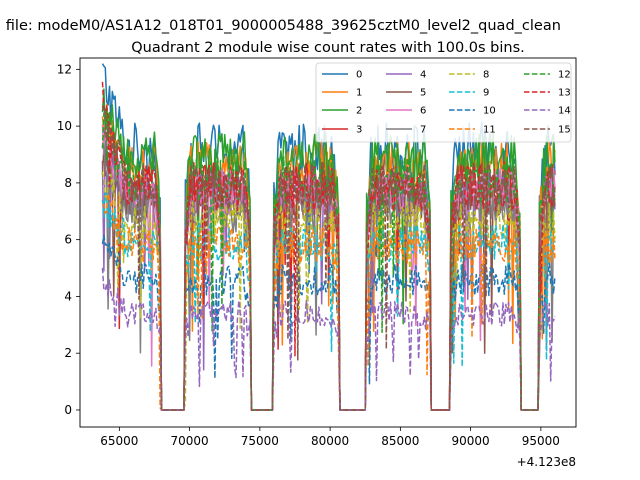 This screenshot has height=480, width=640. I want to click on legend-label-3: 3, so click(359, 130).